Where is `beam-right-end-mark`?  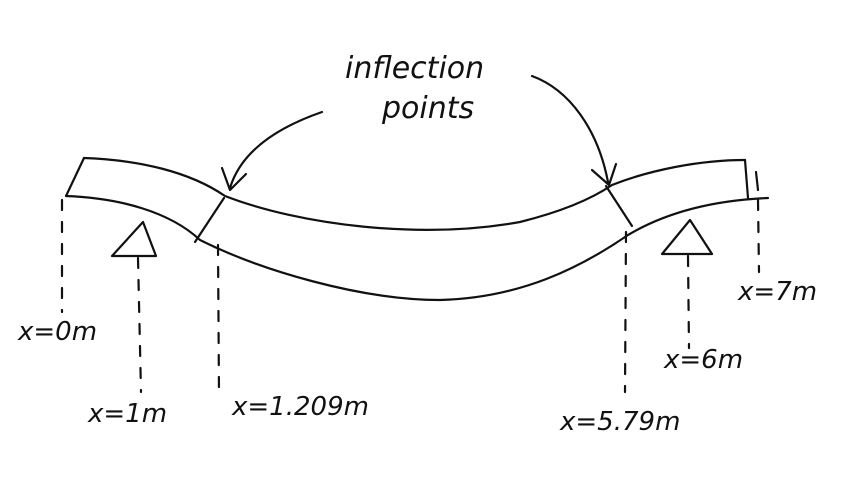 beam-right-end-mark is located at coordinates (757, 181).